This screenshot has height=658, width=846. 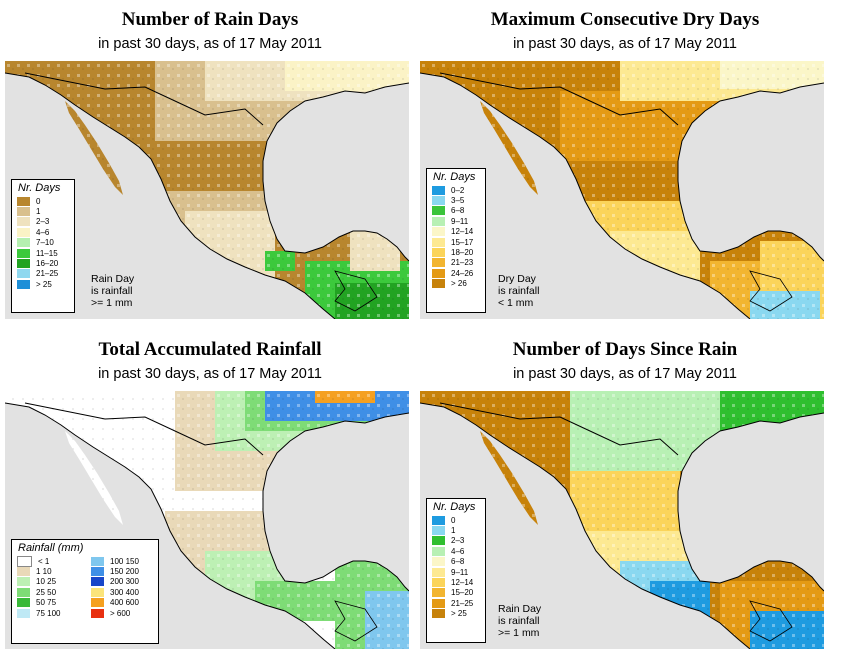 I want to click on legend-entry: 300 400, so click(x=115, y=592).